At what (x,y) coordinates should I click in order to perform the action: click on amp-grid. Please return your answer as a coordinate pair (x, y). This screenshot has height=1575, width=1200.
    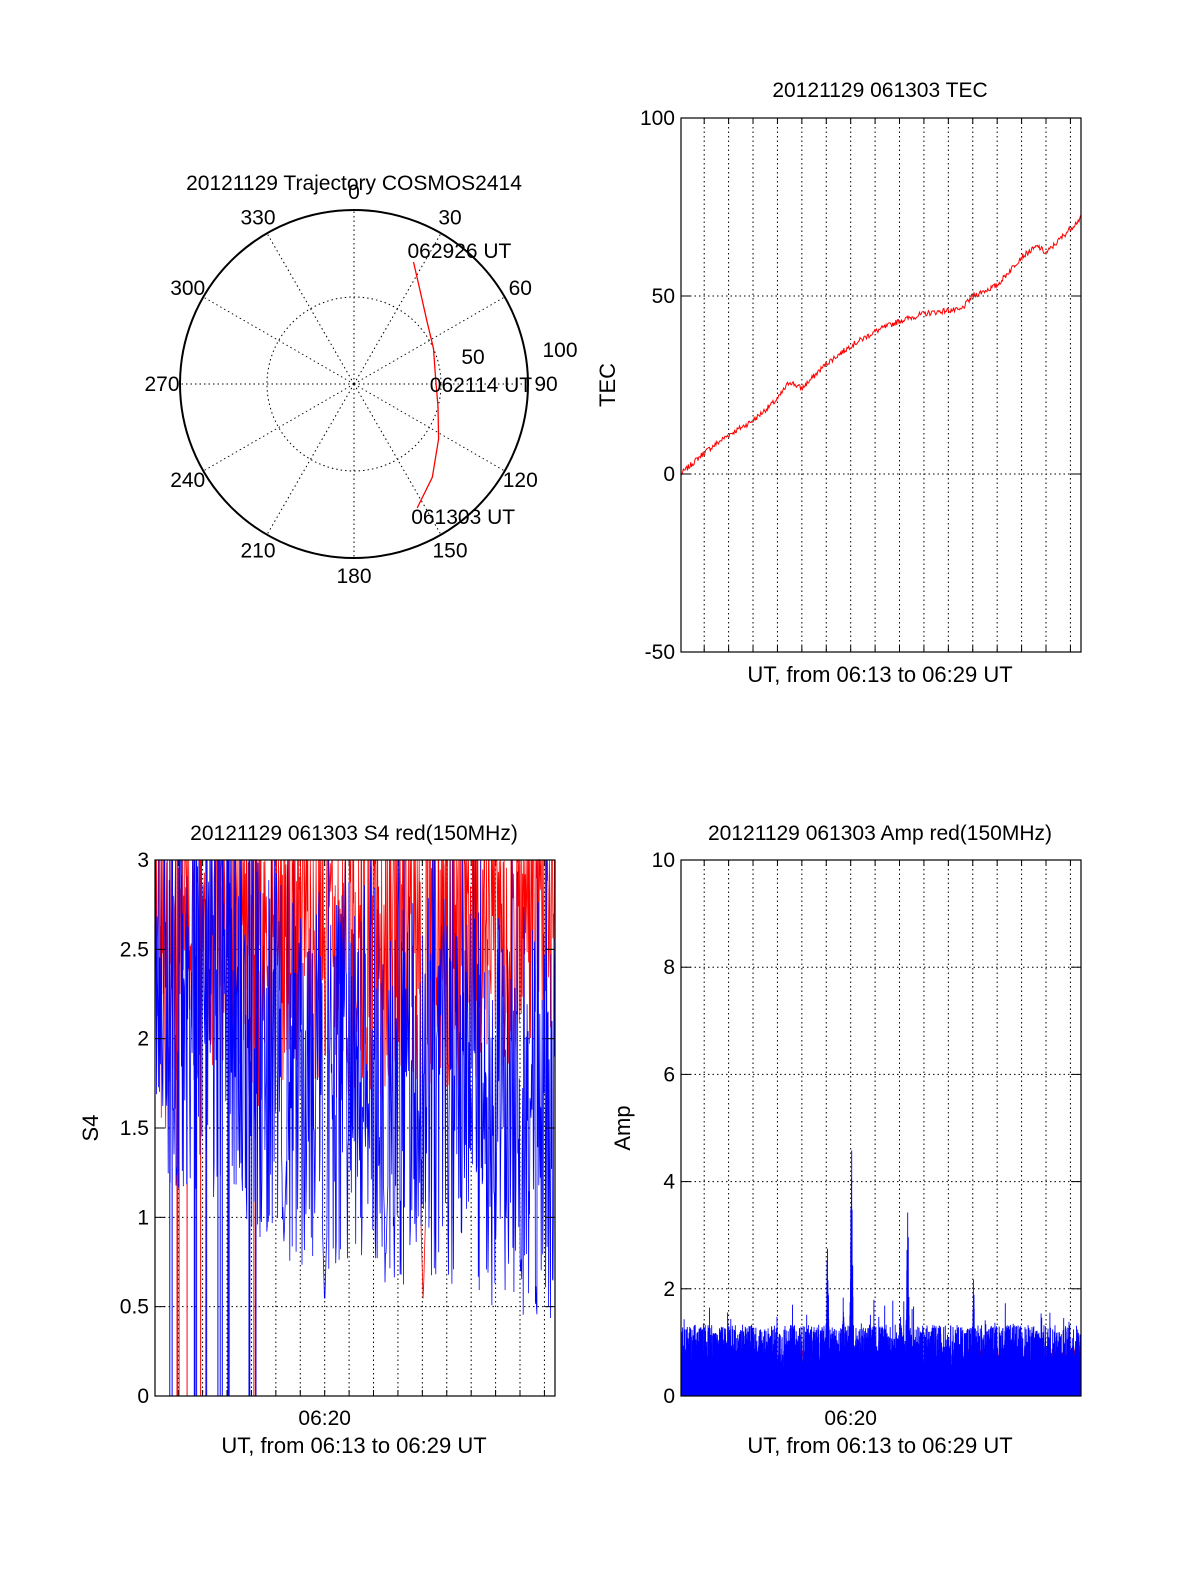
    Looking at the image, I should click on (881, 1128).